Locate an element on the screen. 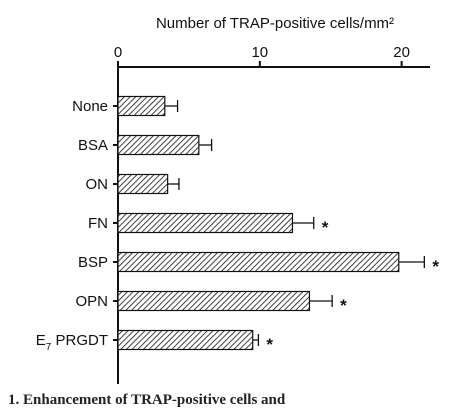  category-labels-group: None BSA ON FN BSP OPN E7 PRGDT is located at coordinates (72, 225).